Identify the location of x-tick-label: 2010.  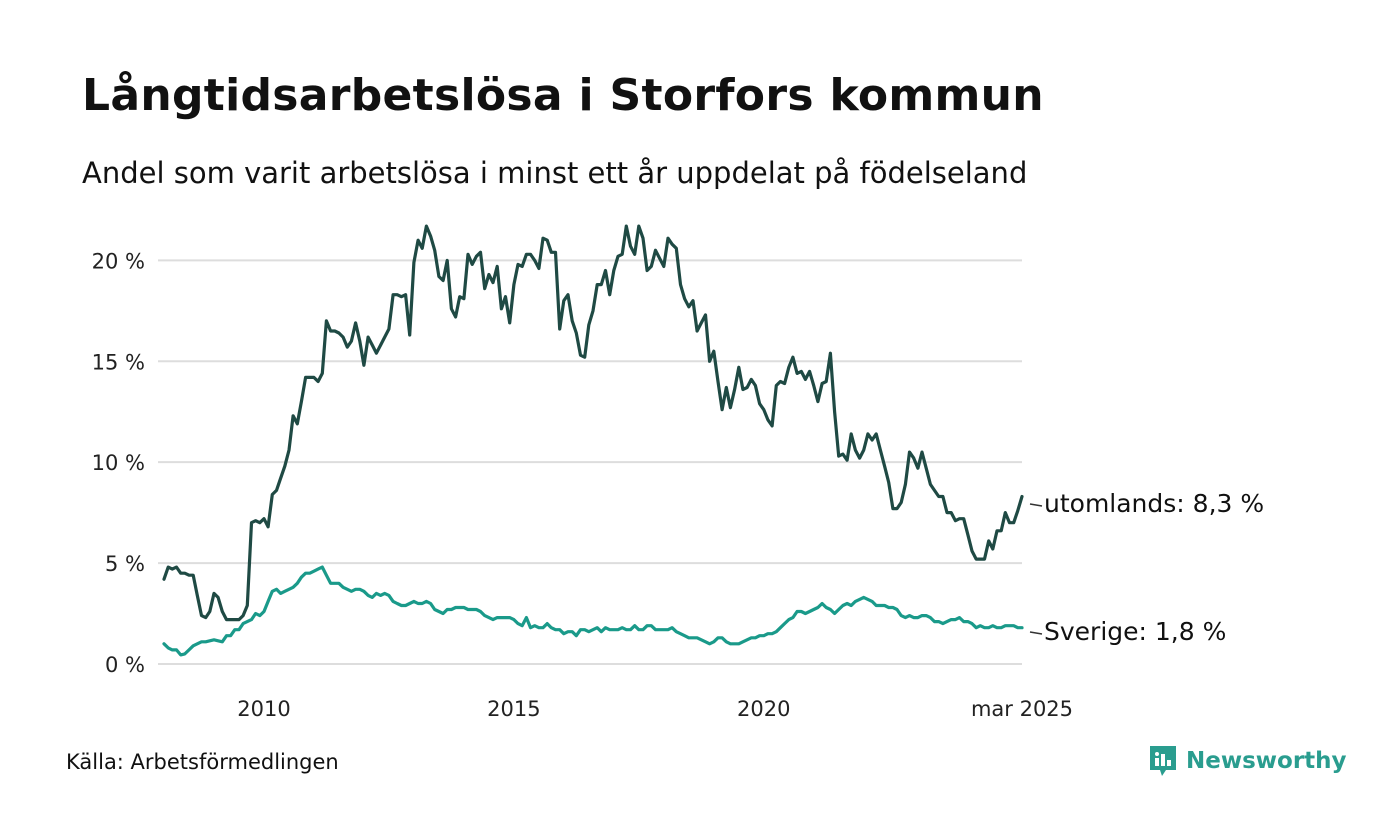
(263, 709).